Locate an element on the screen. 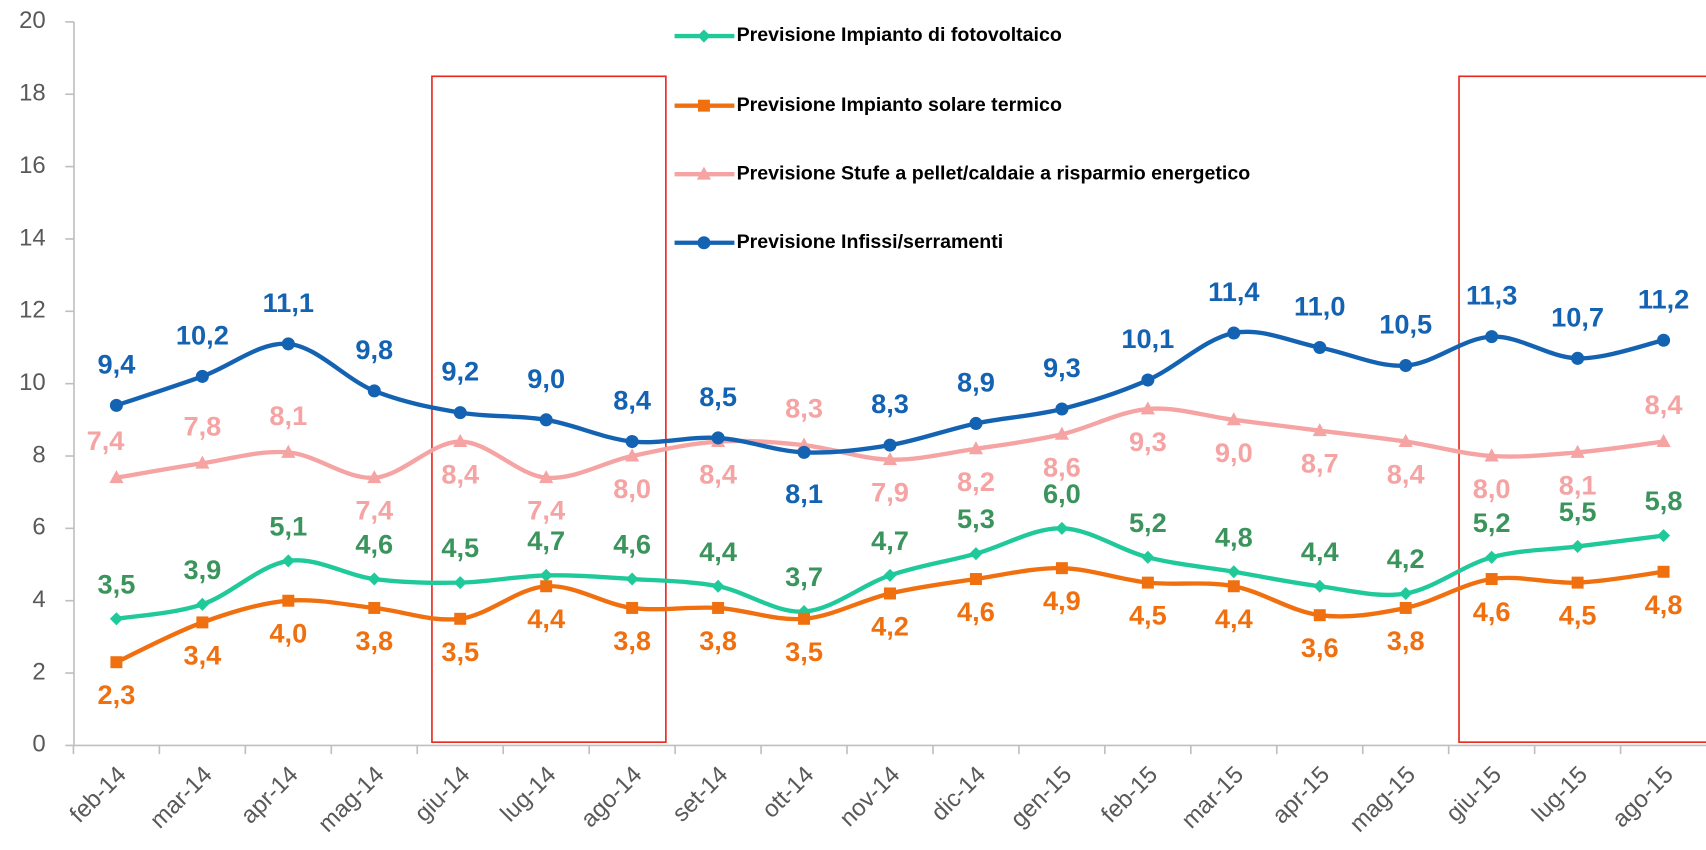 The image size is (1706, 850). data-label: 10,1 is located at coordinates (1147, 338).